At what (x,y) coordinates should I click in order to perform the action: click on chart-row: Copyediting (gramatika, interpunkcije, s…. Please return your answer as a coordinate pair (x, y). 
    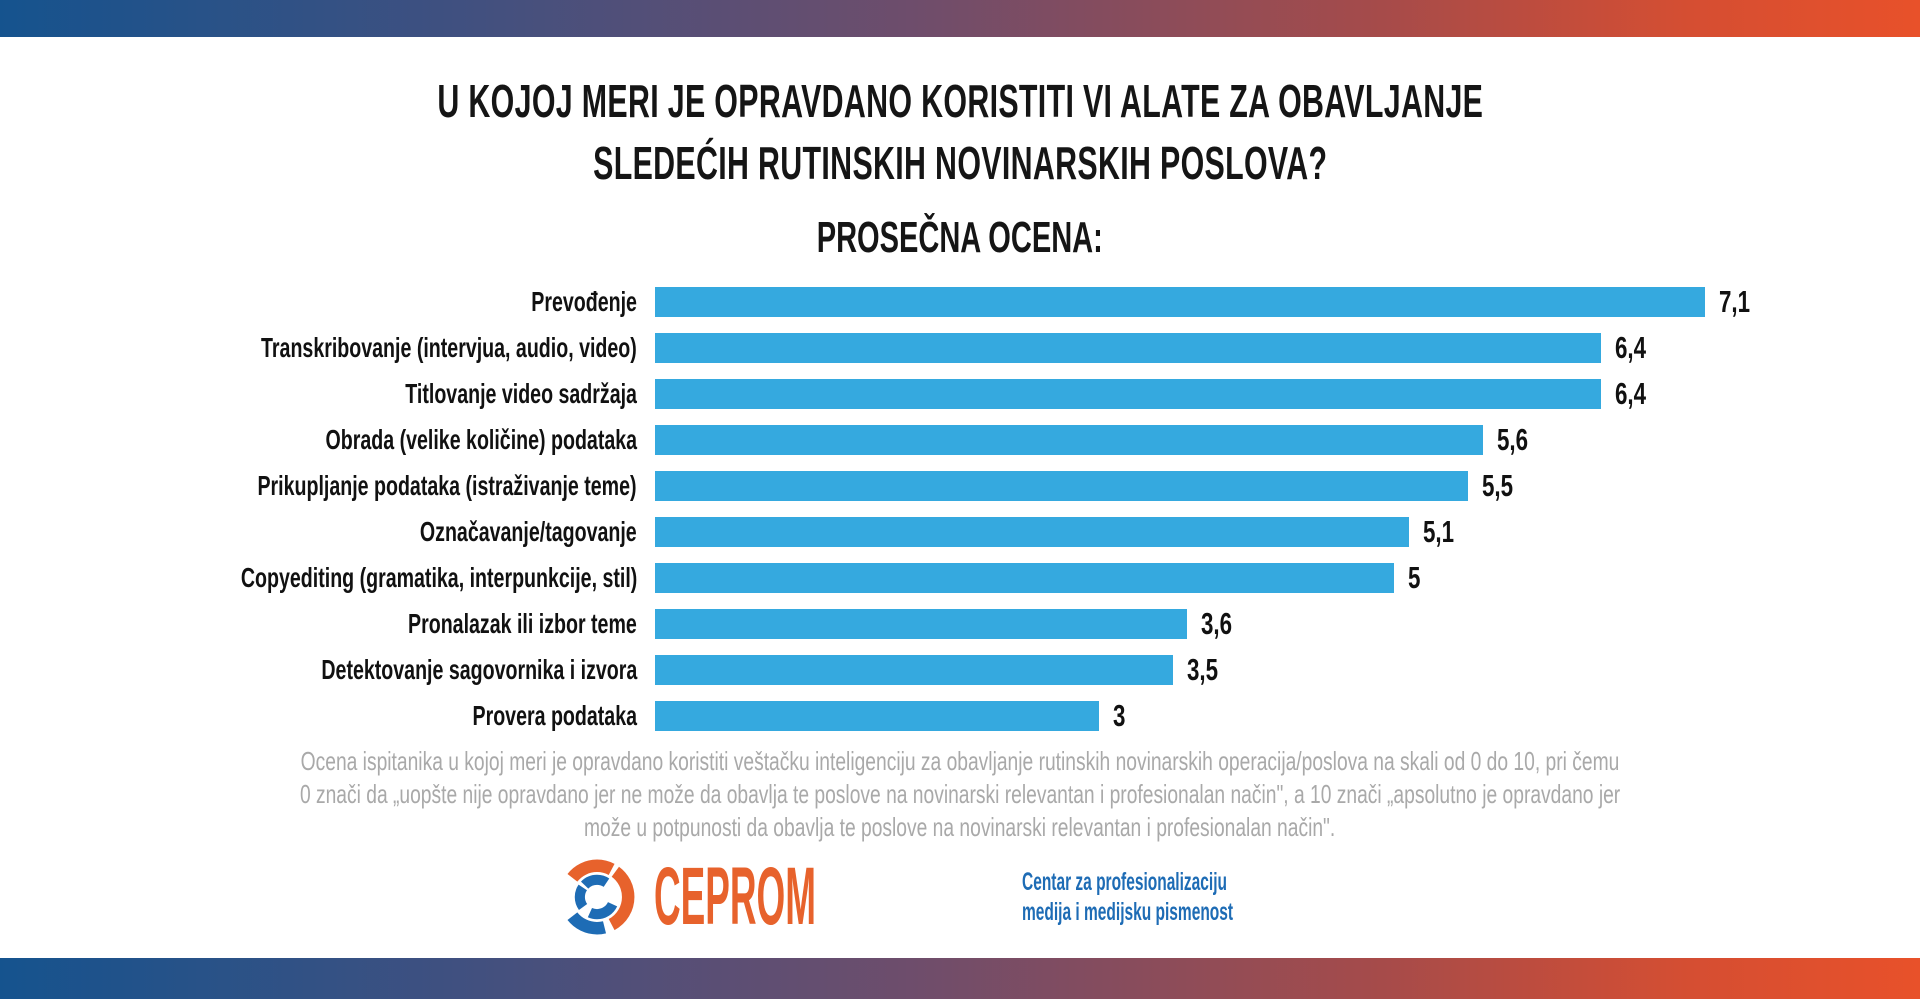
    Looking at the image, I should click on (960, 577).